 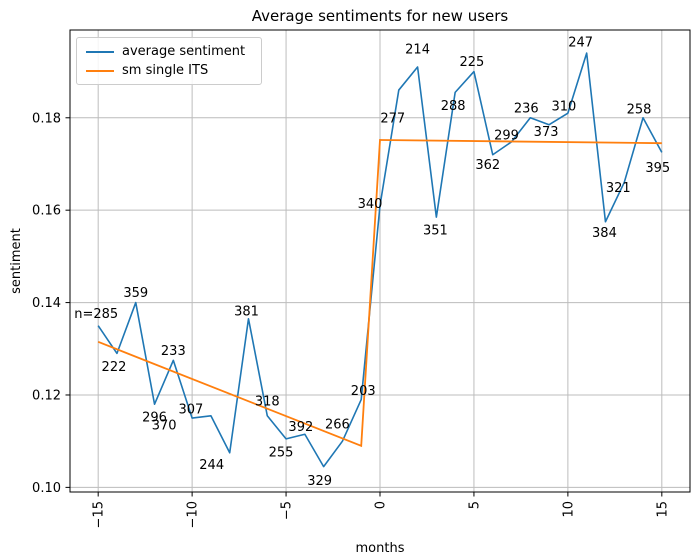 I want to click on point-label: 203, so click(x=363, y=391).